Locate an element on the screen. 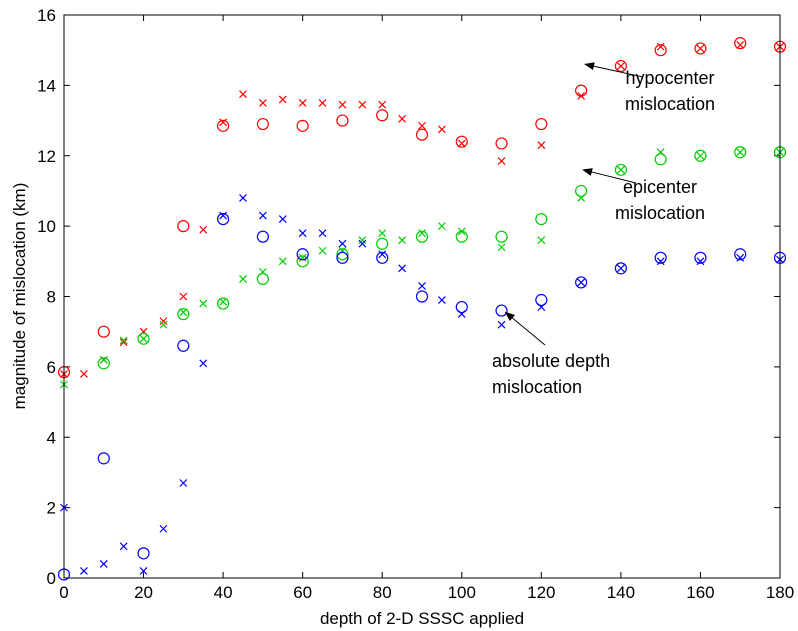  x-tick-label: 60 is located at coordinates (302, 592).